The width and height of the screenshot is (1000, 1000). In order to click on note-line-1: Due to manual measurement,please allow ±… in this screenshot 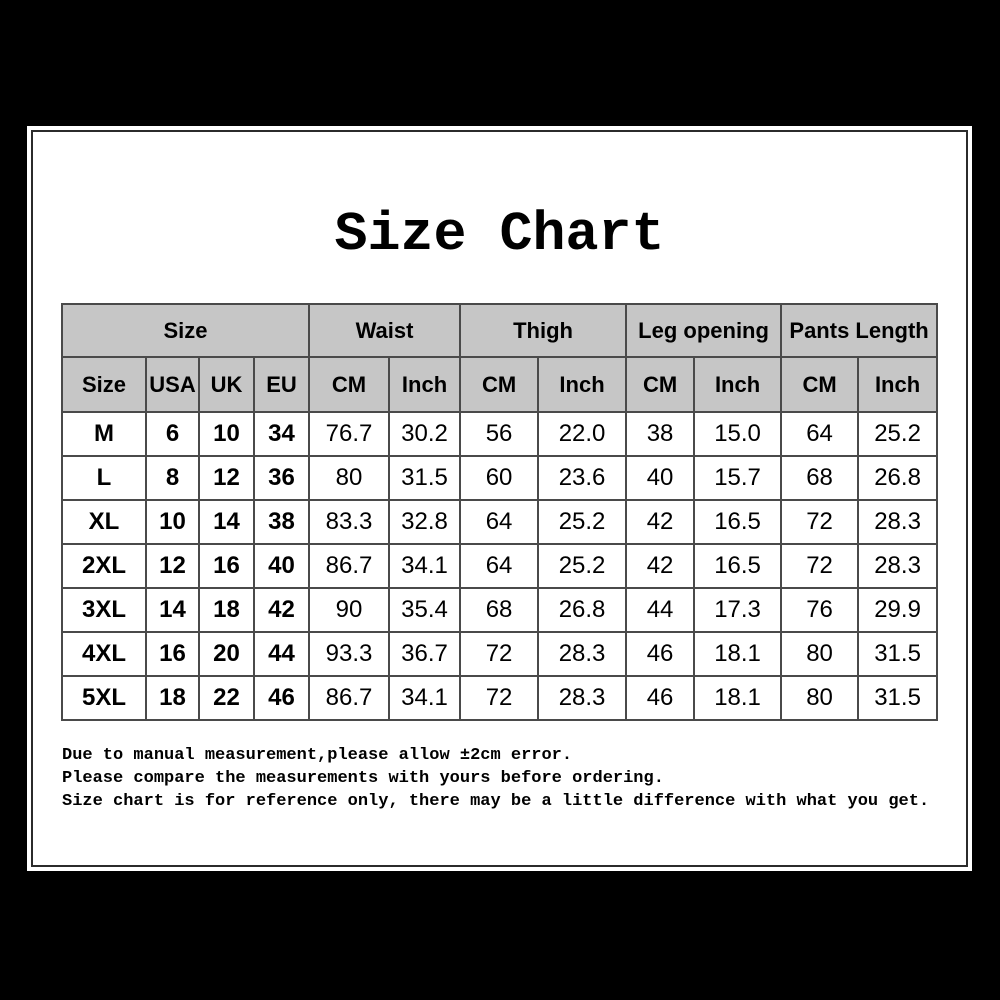, I will do `click(317, 755)`.